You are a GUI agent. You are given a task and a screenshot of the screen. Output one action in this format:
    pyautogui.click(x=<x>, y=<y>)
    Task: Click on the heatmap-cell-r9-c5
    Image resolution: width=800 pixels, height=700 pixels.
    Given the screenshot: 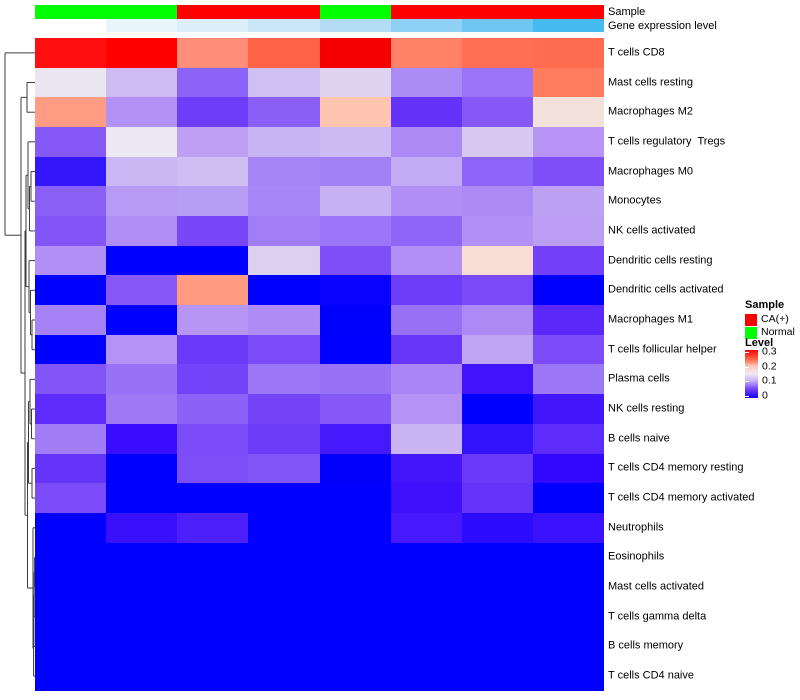 What is the action you would take?
    pyautogui.click(x=355, y=290)
    